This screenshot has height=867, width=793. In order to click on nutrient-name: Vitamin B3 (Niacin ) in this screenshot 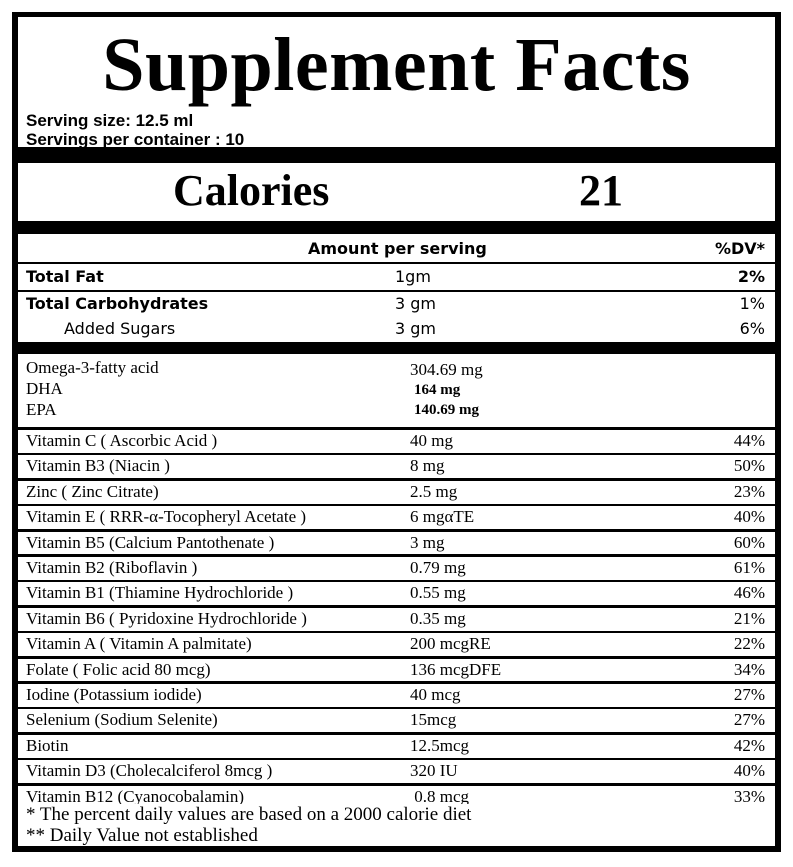, I will do `click(98, 466)`.